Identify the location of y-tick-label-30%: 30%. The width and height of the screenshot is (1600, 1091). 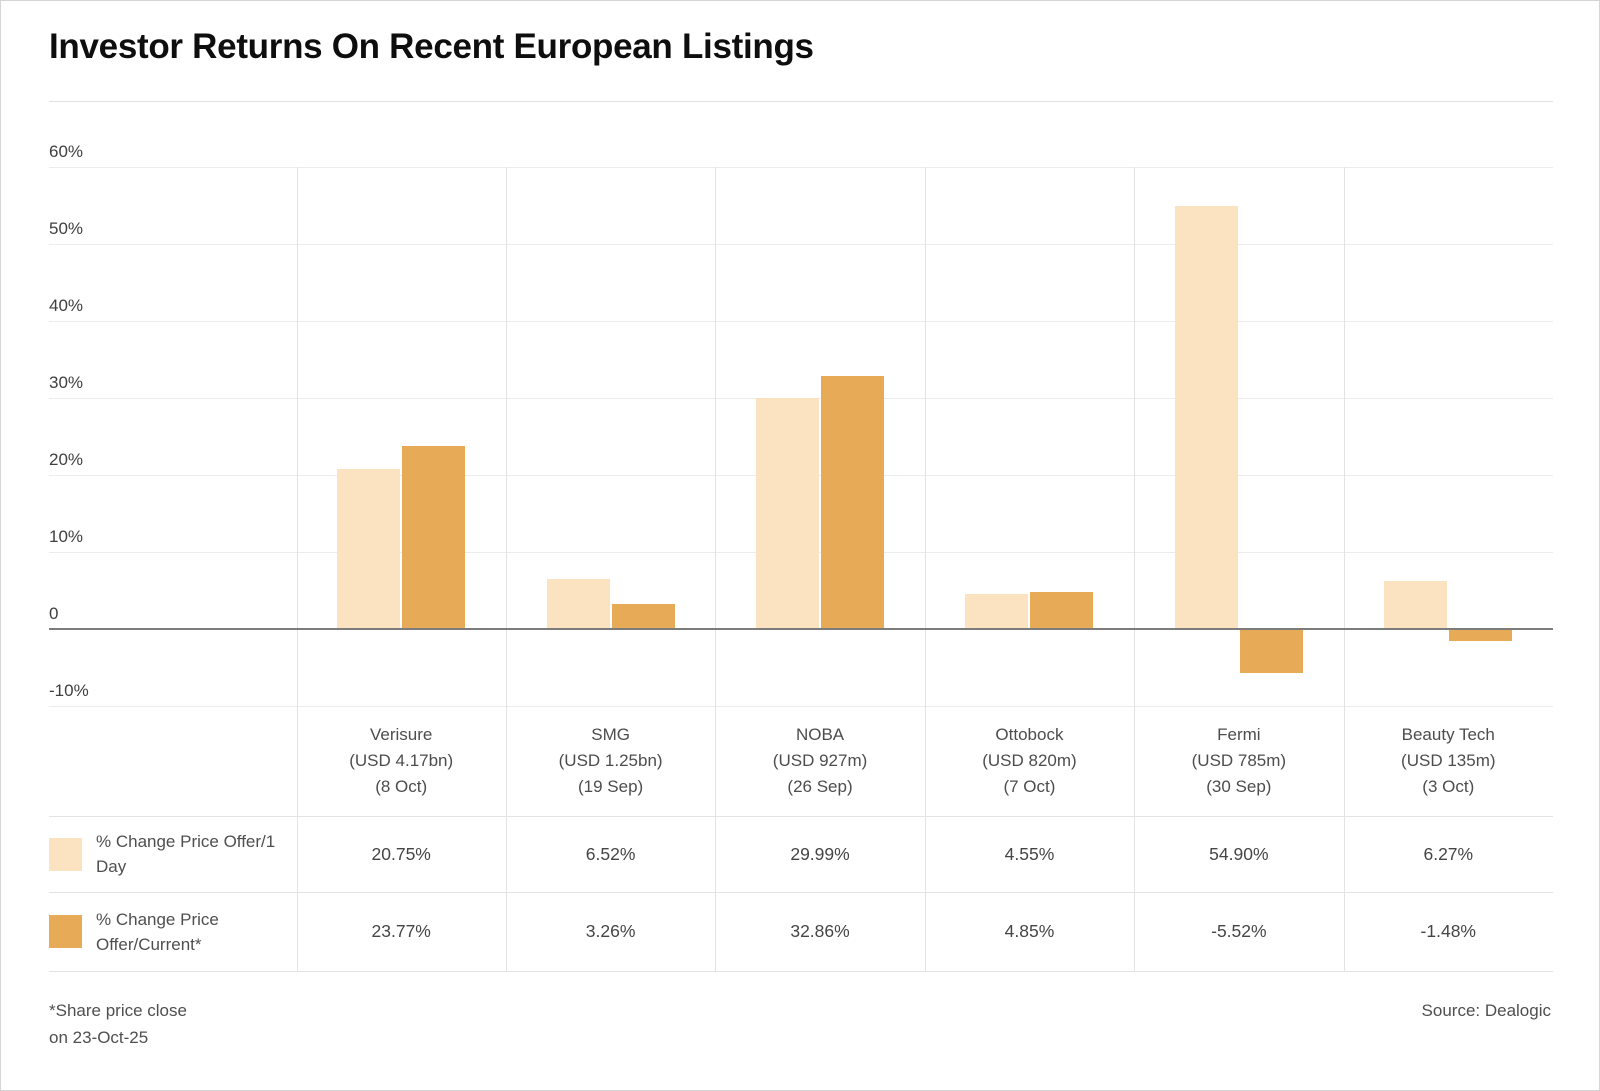
(66, 382).